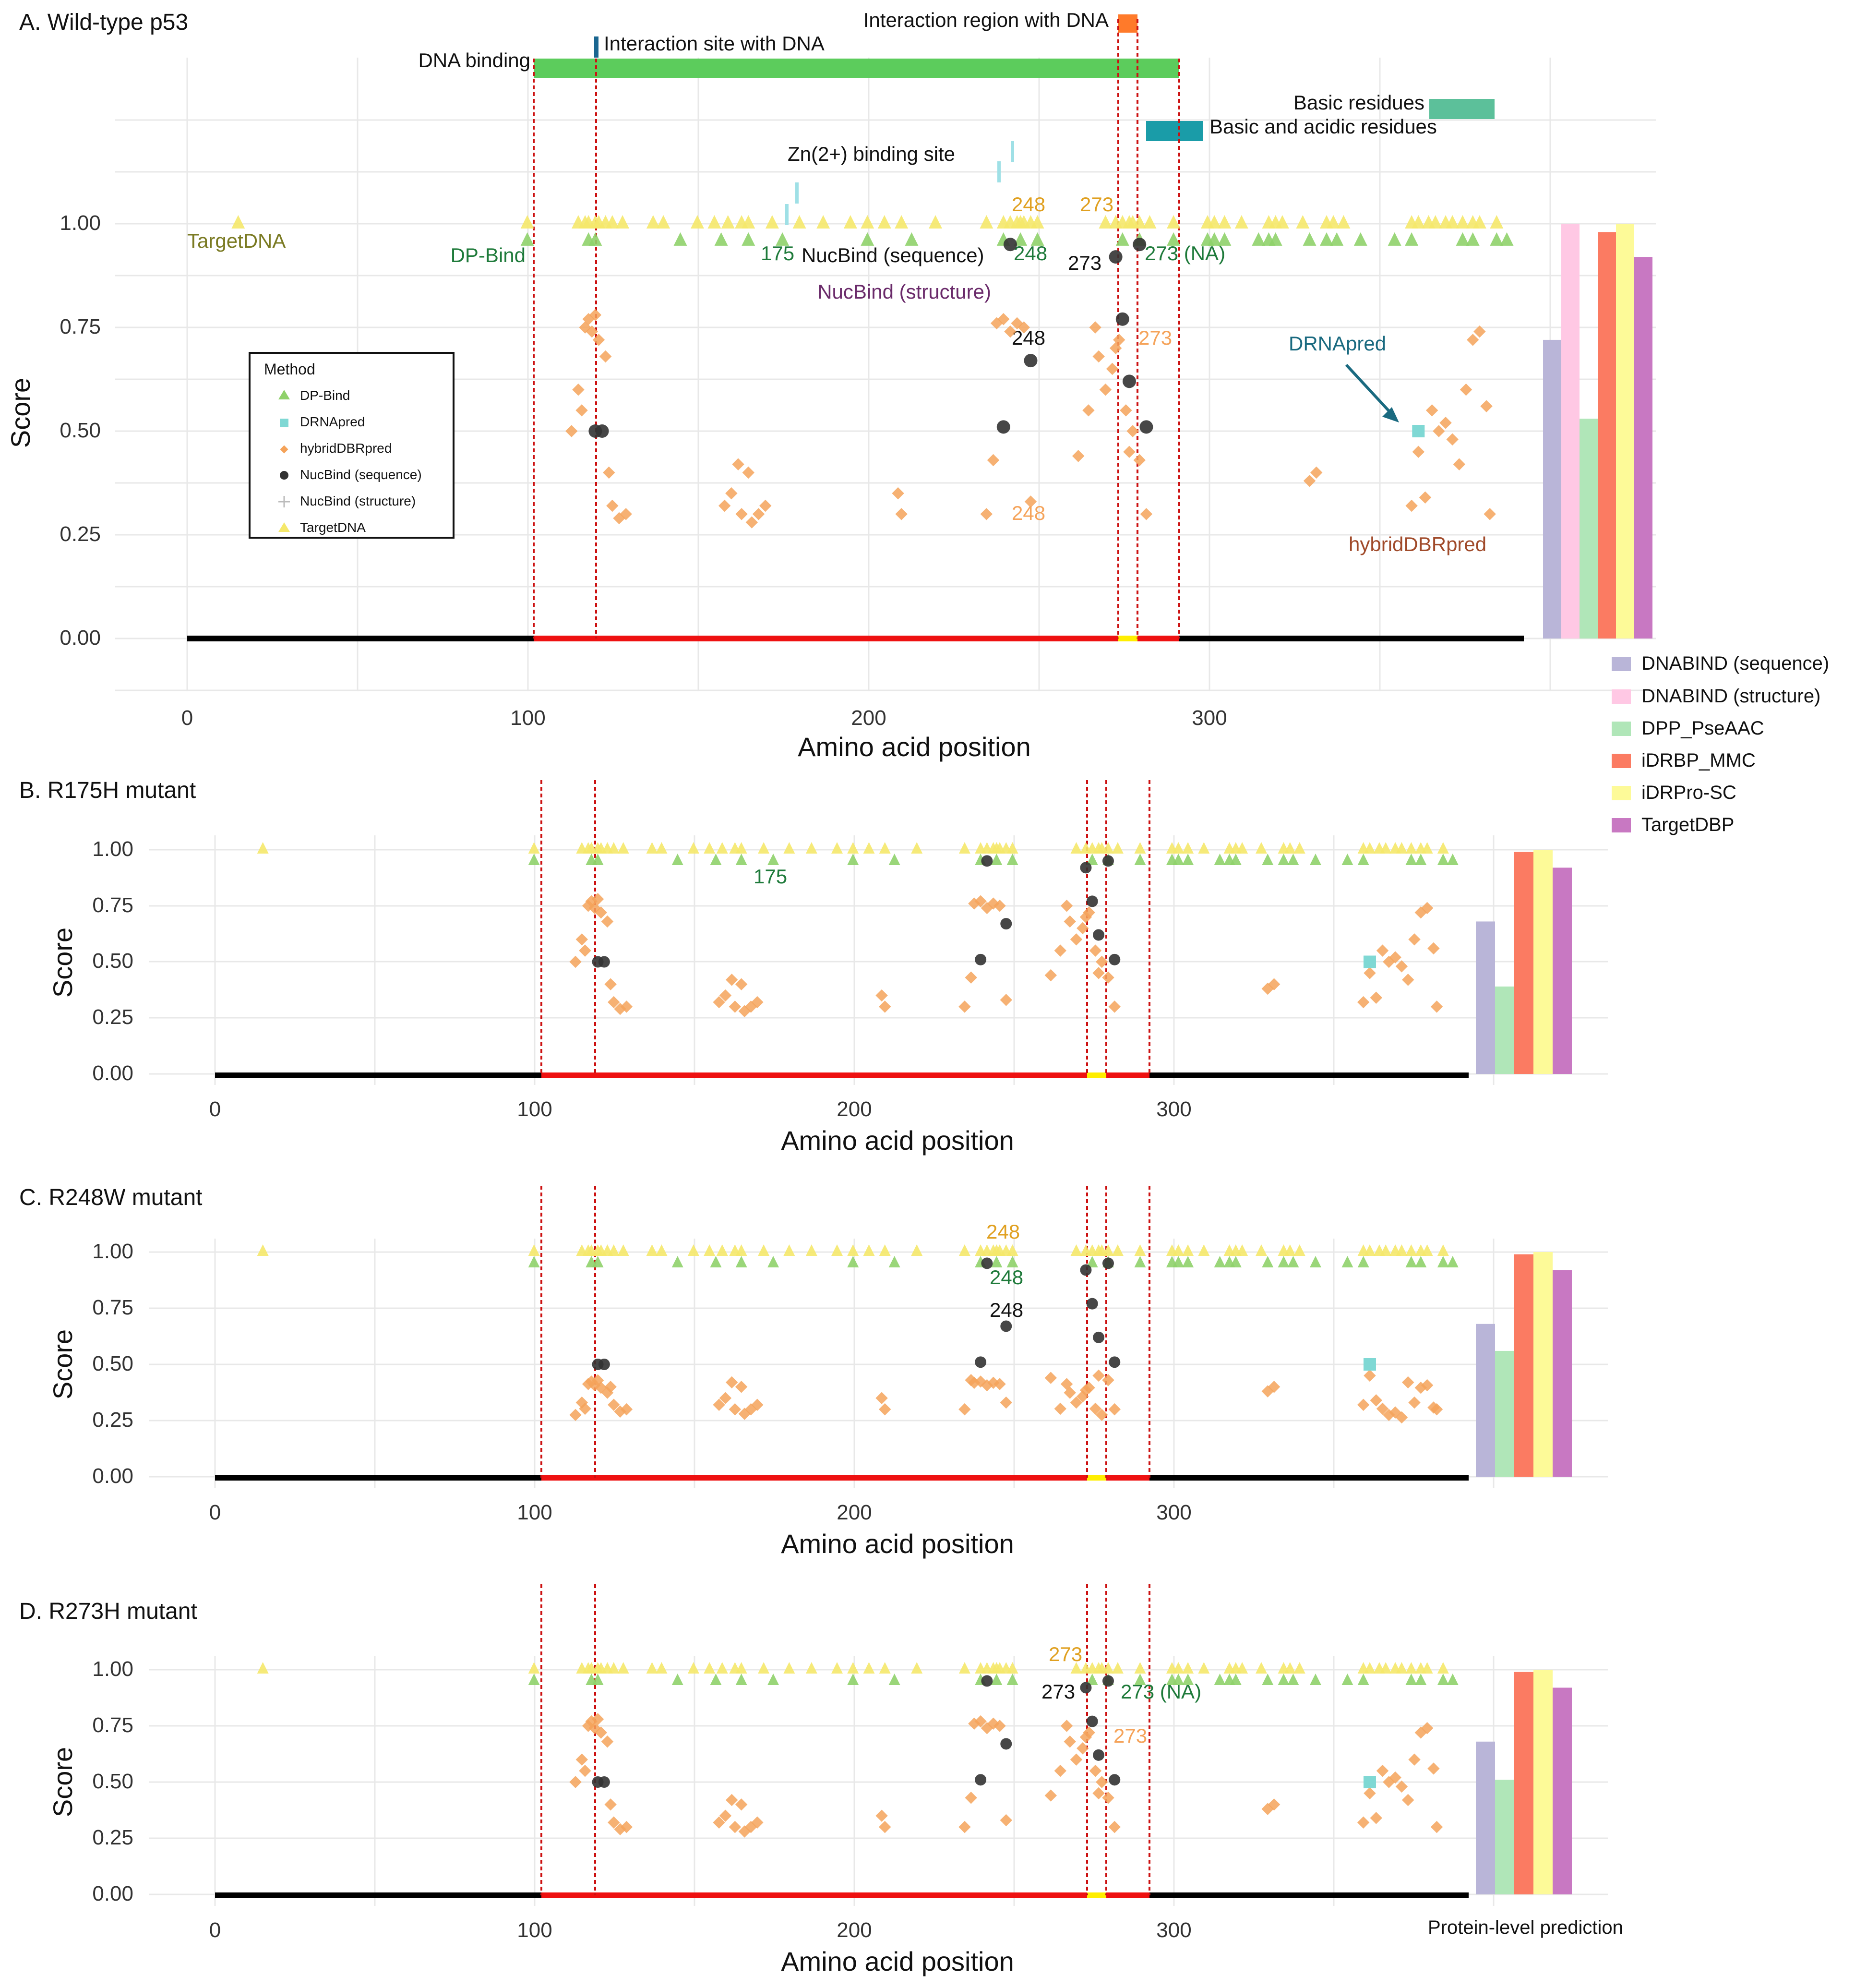  Describe the element at coordinates (845, 1739) in the screenshot. I see `panel-d-region-lines` at that location.